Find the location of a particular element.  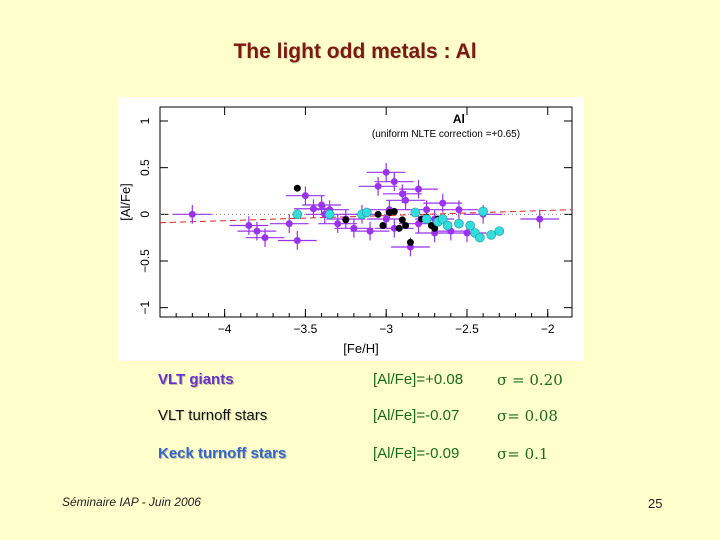

y-axis-label: [Al/Fe] is located at coordinates (125, 202).